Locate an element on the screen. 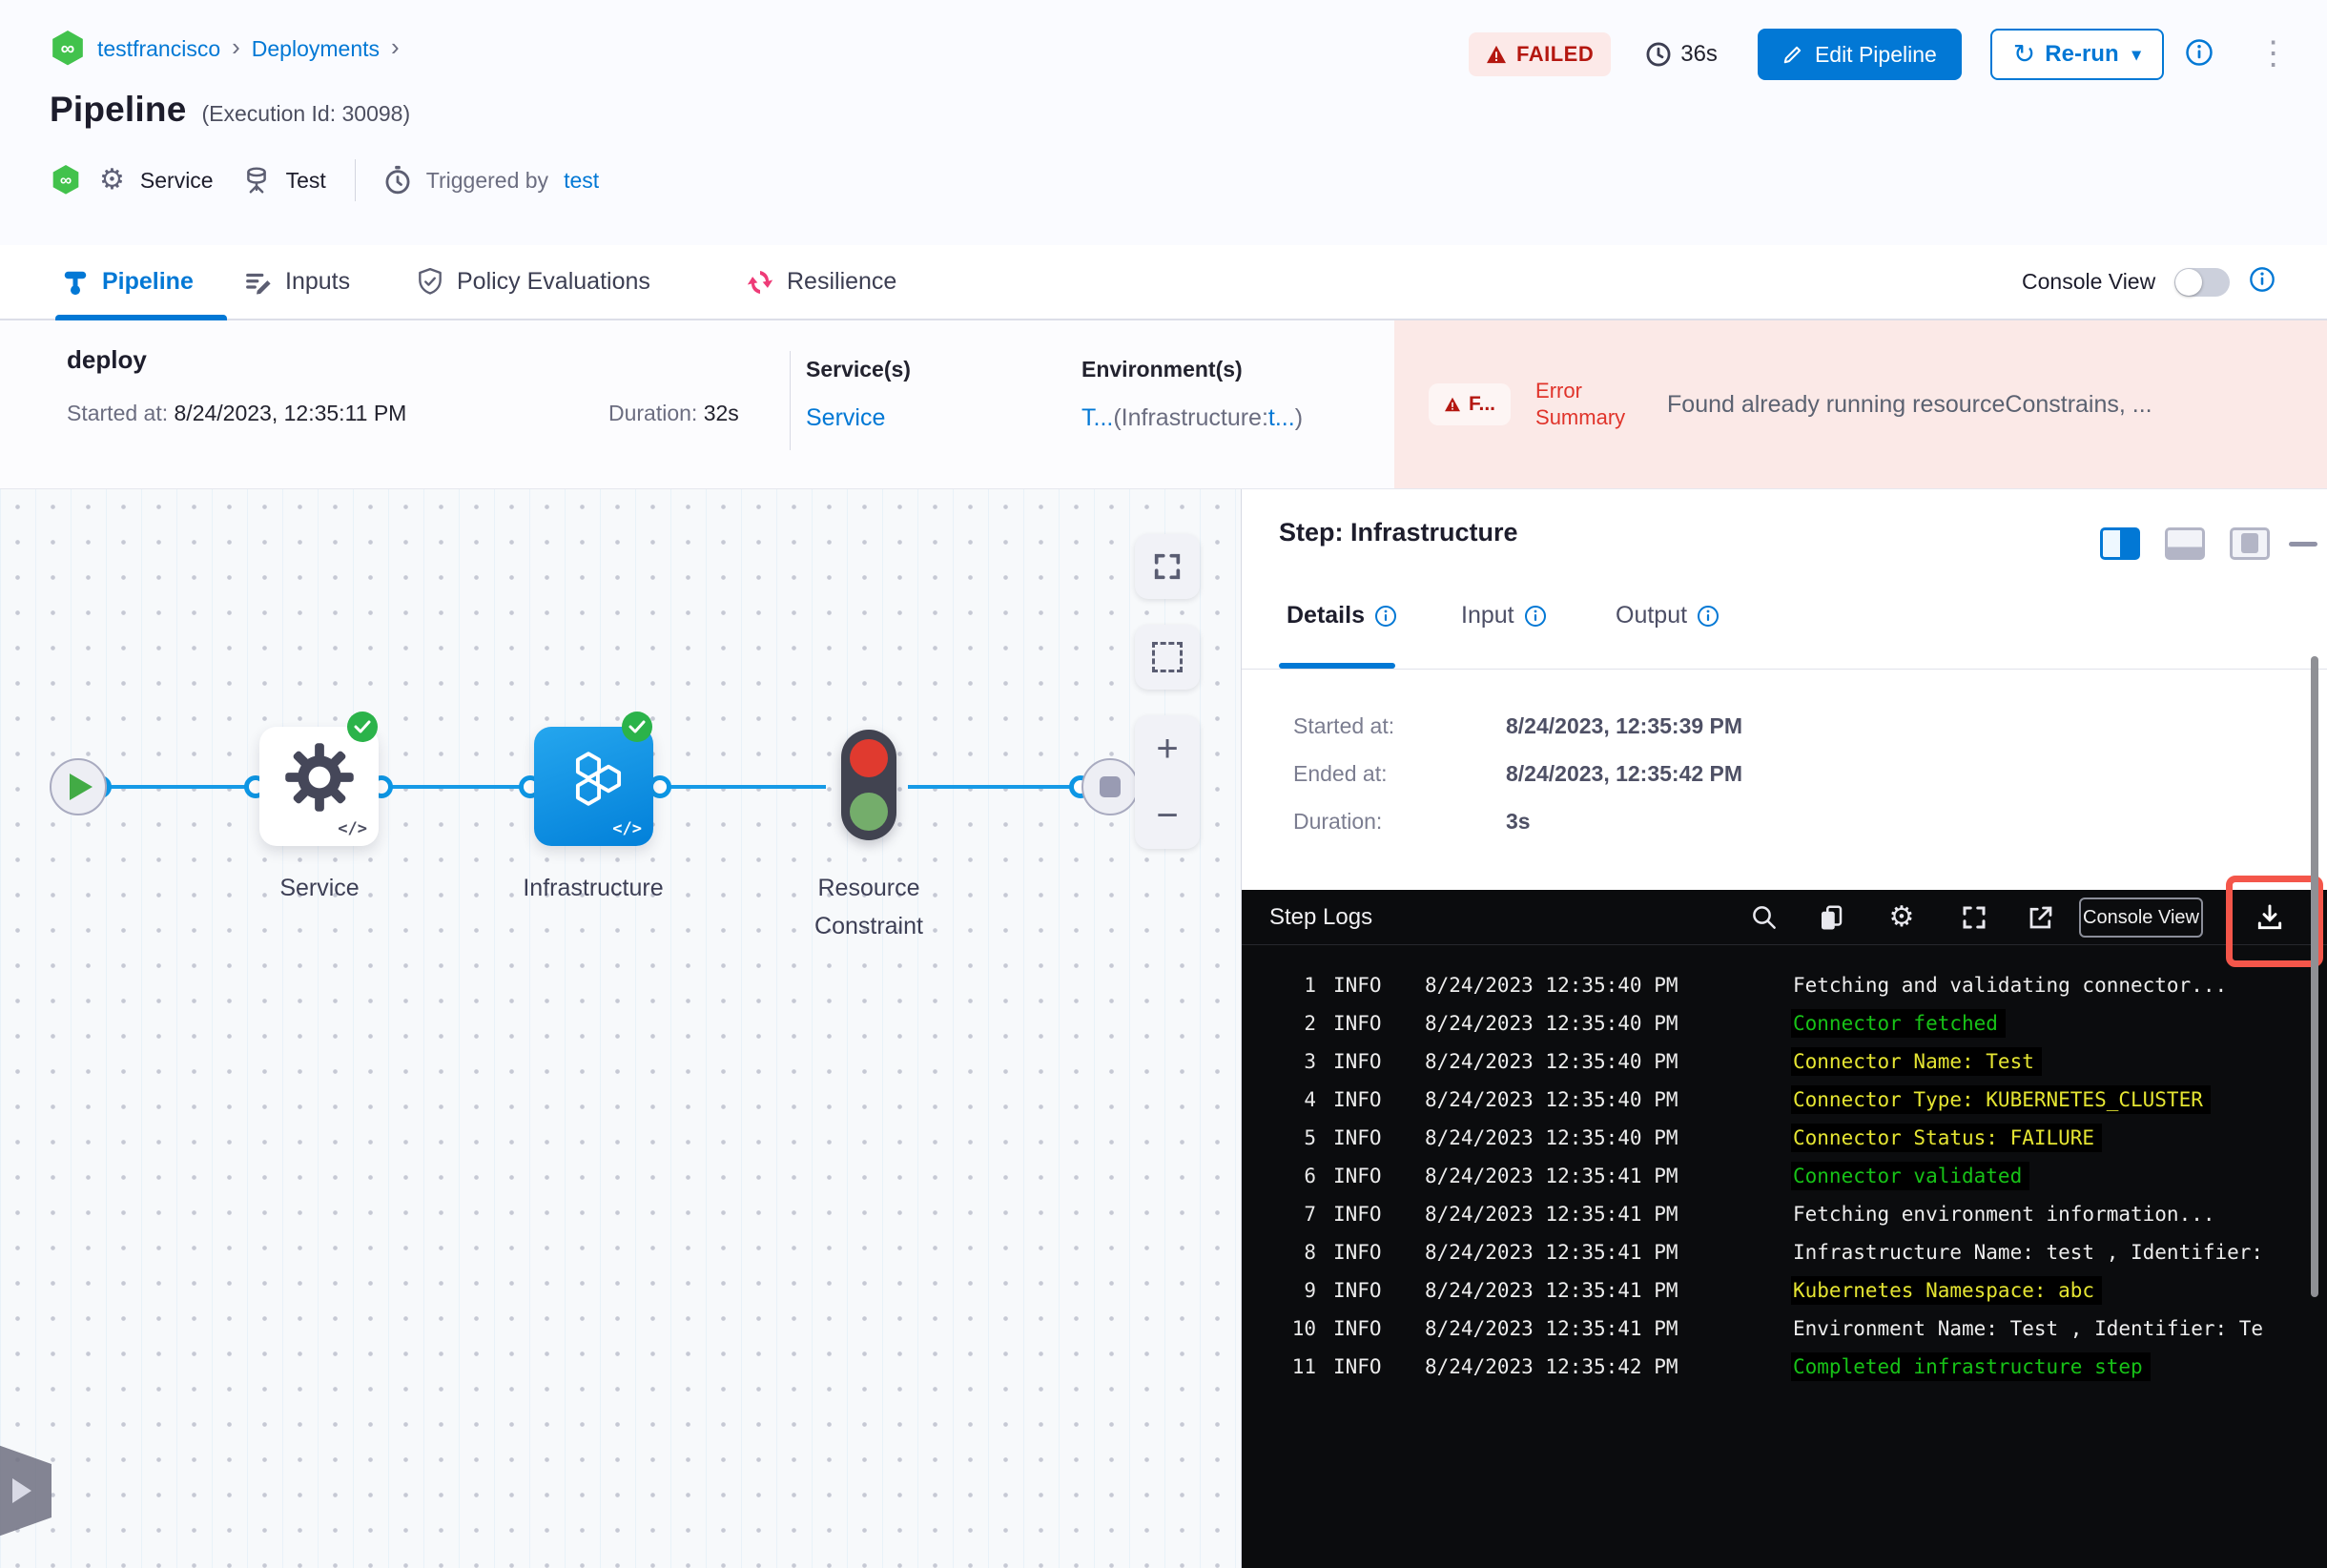 This screenshot has height=1568, width=2327. edit-pipeline-button: Edit Pipeline is located at coordinates (1859, 54).